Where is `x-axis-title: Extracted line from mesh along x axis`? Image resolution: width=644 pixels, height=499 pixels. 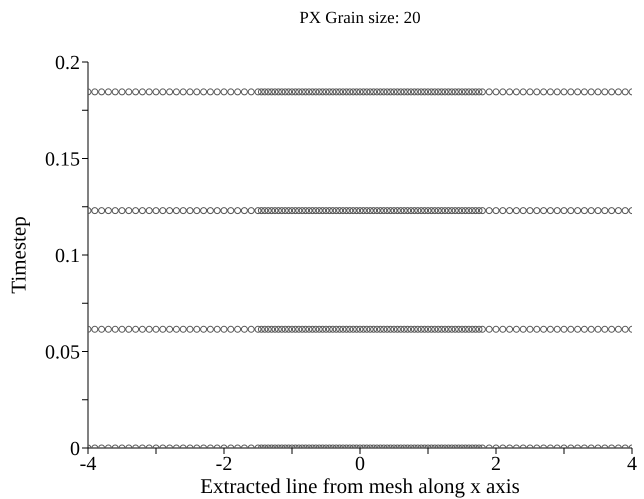 x-axis-title: Extracted line from mesh along x axis is located at coordinates (360, 486).